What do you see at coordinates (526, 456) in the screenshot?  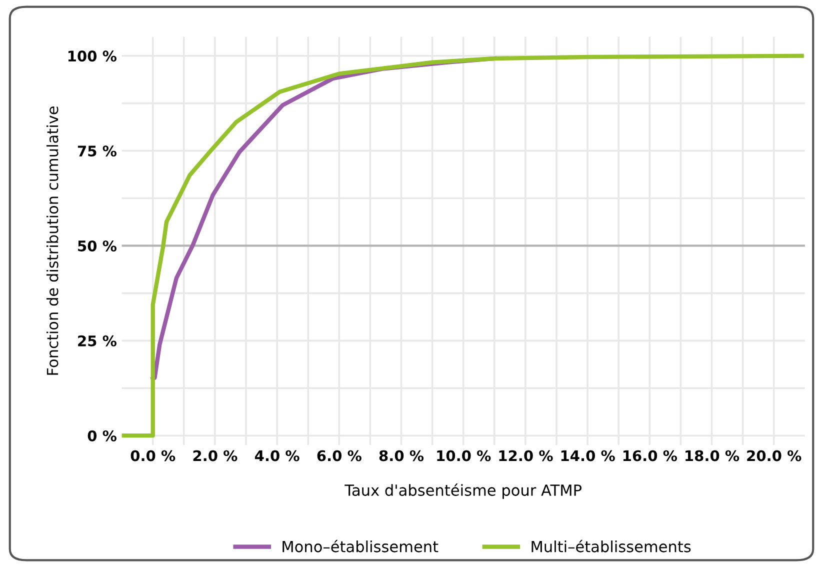 I see `x-tick-label: 12.0 %` at bounding box center [526, 456].